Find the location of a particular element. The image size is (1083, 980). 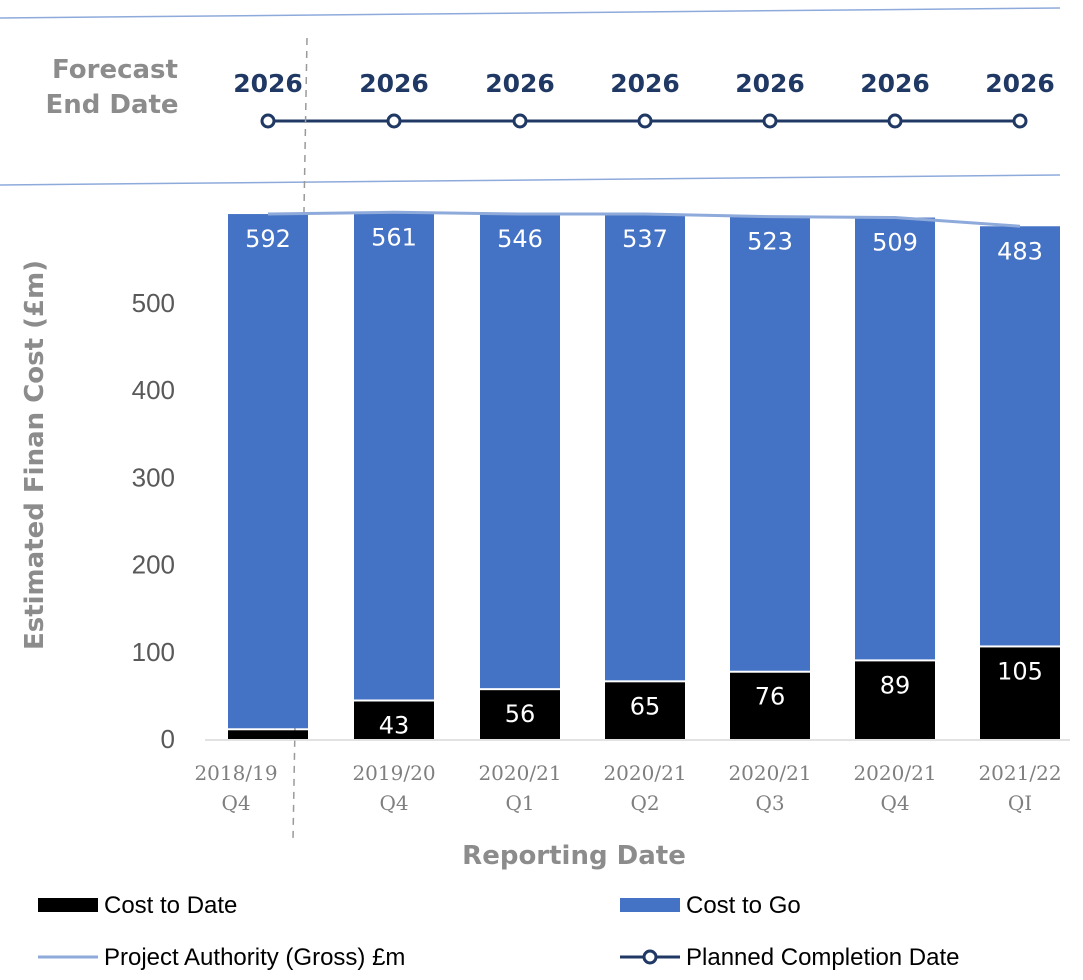

y-tick-label: 300 is located at coordinates (153, 477).